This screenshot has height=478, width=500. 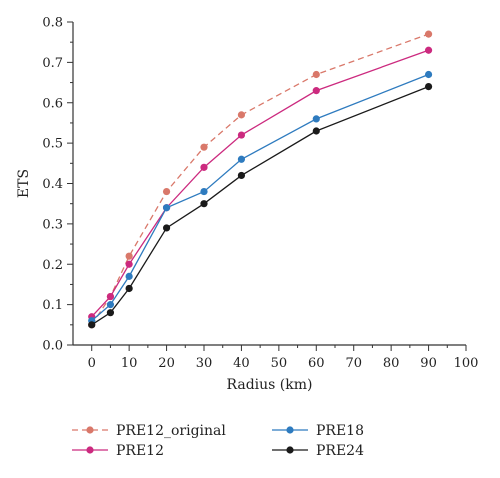 What do you see at coordinates (171, 431) in the screenshot?
I see `legend-label: PRE12_original` at bounding box center [171, 431].